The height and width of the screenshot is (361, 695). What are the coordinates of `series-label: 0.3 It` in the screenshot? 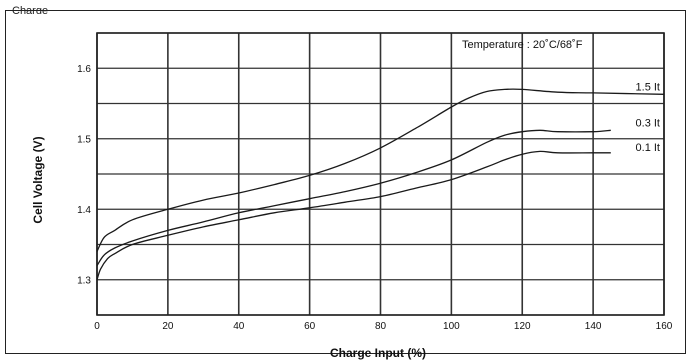 It's located at (648, 123).